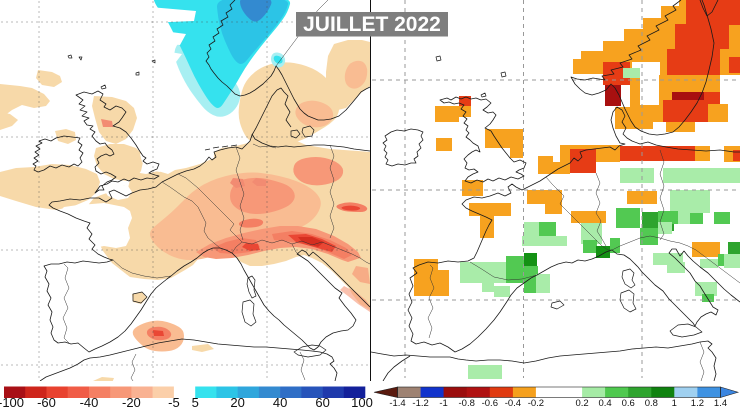 This screenshot has width=740, height=408. What do you see at coordinates (490, 403) in the screenshot?
I see `svg-text: -0.6` at bounding box center [490, 403].